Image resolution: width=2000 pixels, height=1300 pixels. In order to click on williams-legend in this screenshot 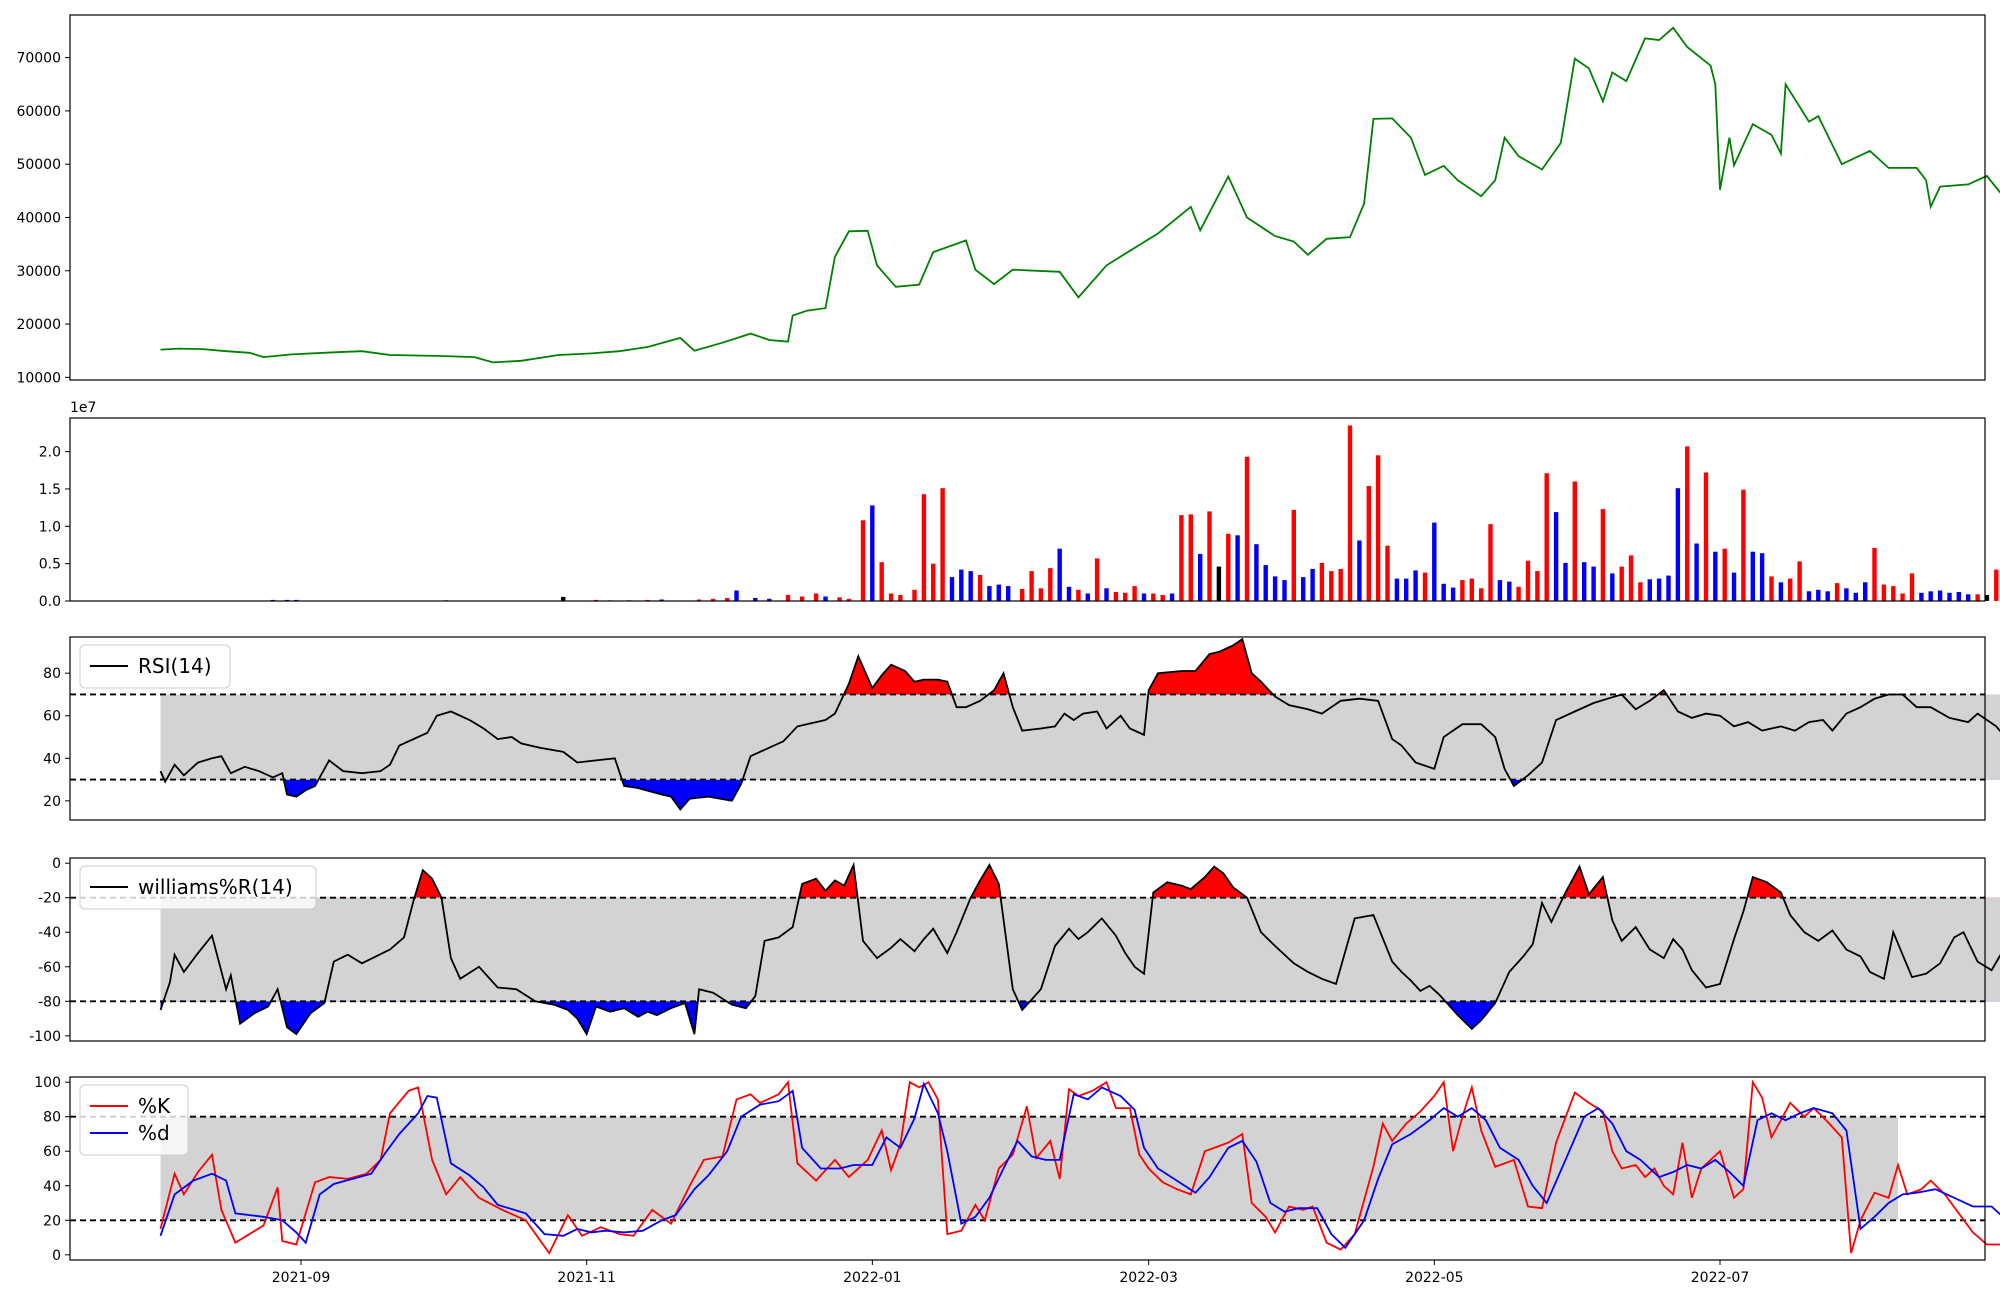, I will do `click(198, 887)`.